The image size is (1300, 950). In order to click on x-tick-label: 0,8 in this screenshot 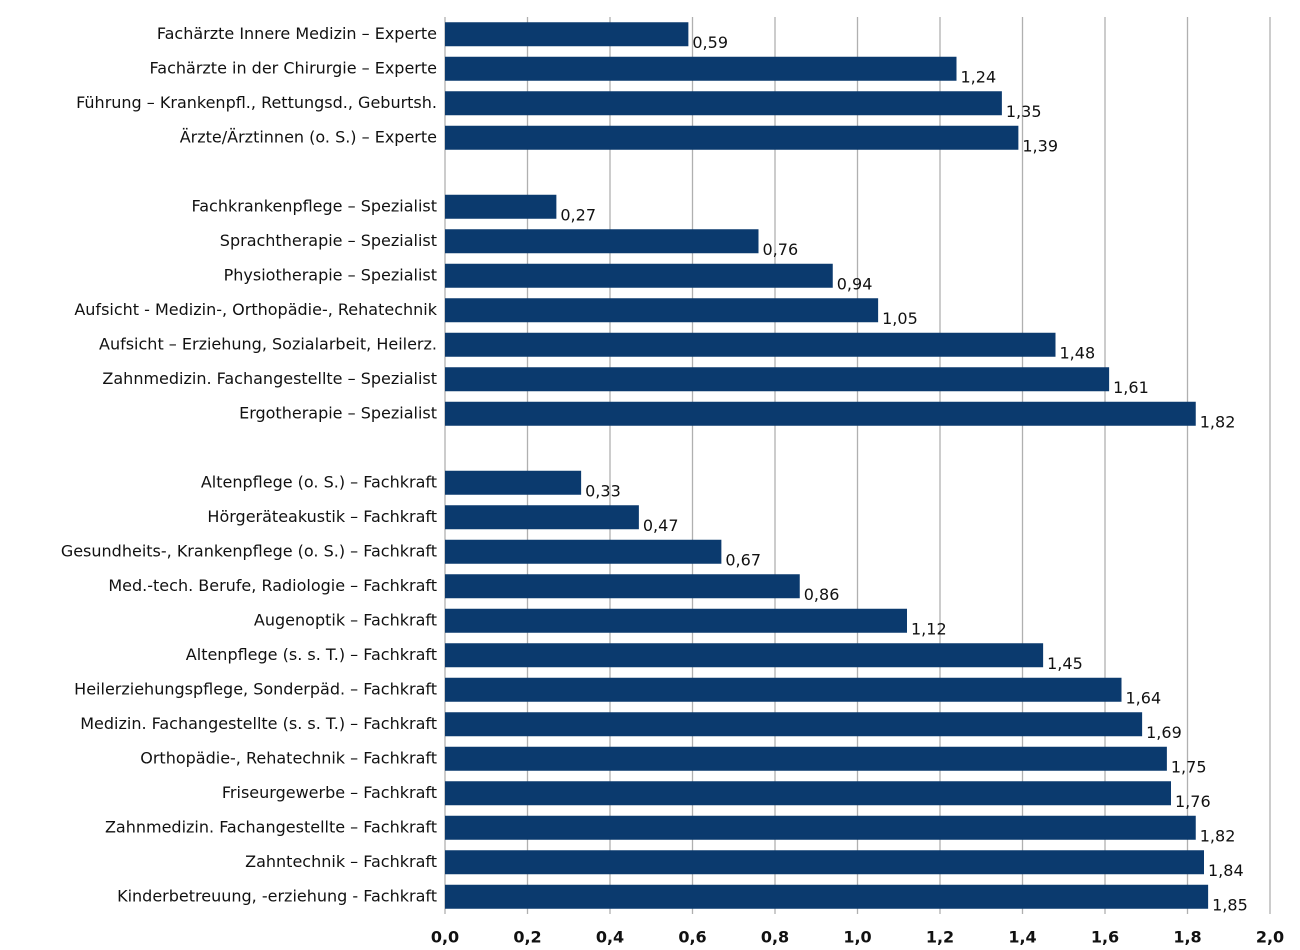, I will do `click(775, 937)`.